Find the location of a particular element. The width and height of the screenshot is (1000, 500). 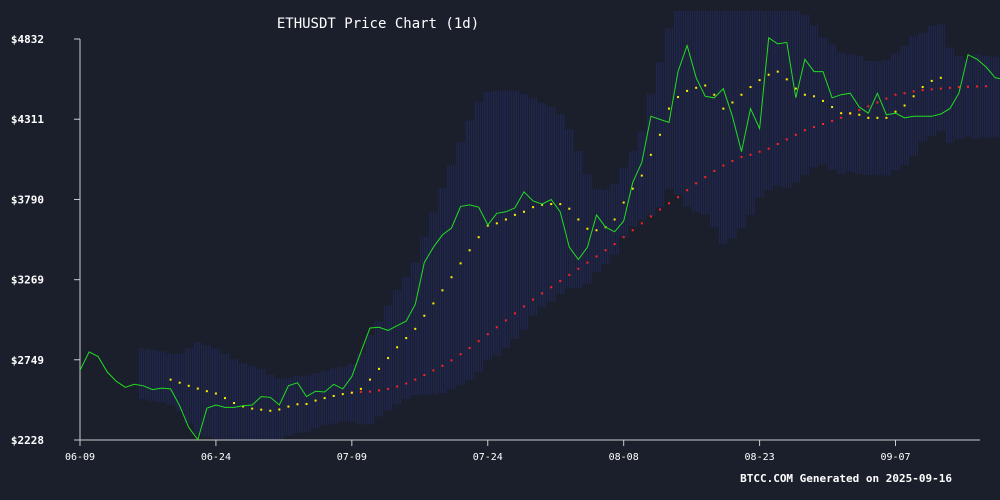

x-tick-label: 06-09 is located at coordinates (80, 457).